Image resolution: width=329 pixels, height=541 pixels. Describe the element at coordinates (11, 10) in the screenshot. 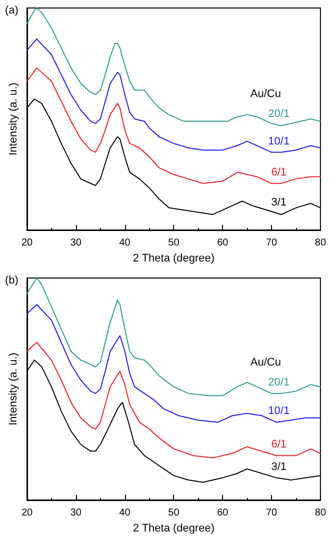

I see `chart-title: (a)` at that location.